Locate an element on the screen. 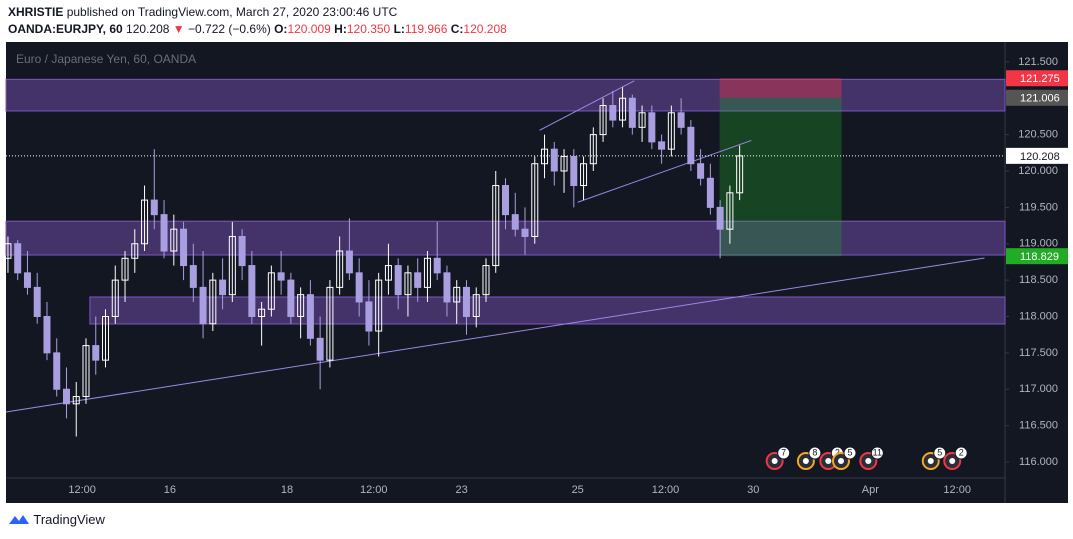  c-label: C: is located at coordinates (457, 29).